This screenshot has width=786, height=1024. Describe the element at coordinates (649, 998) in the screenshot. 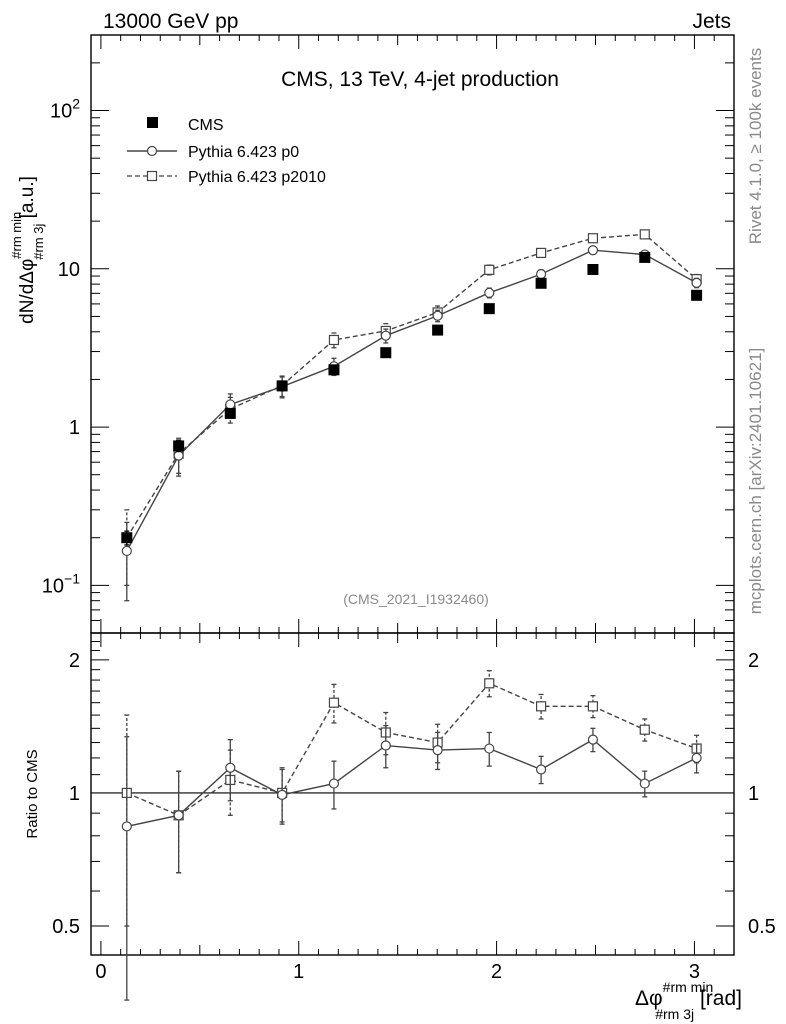

I see `x-label-text: Δφ` at that location.